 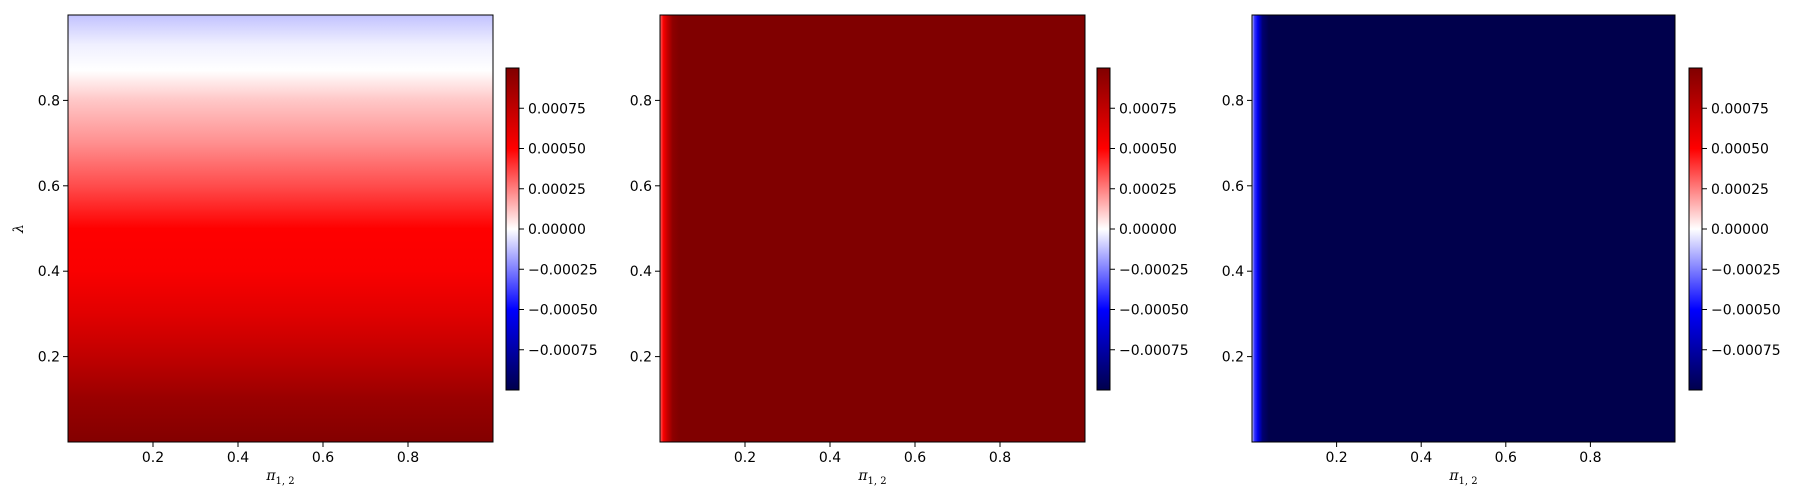 What do you see at coordinates (19, 229) in the screenshot?
I see `y-axis-label: λ` at bounding box center [19, 229].